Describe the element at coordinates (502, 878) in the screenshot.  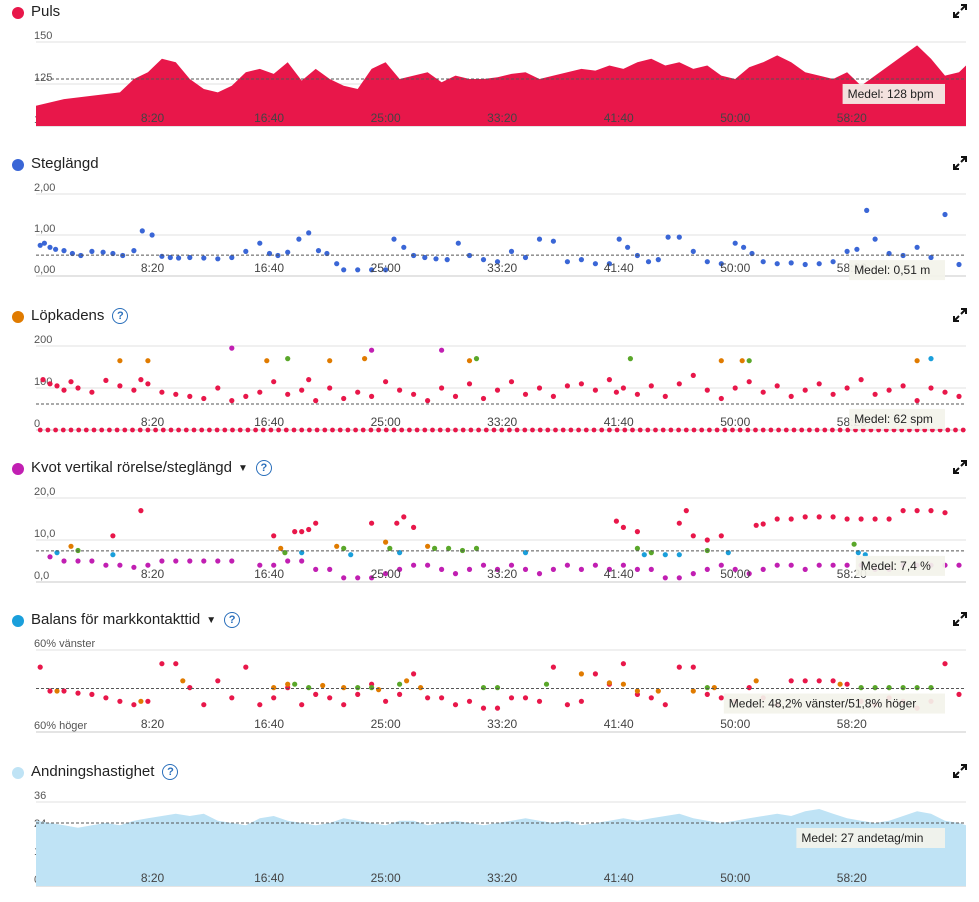
I see `x-tick-label: 33:20` at that location.